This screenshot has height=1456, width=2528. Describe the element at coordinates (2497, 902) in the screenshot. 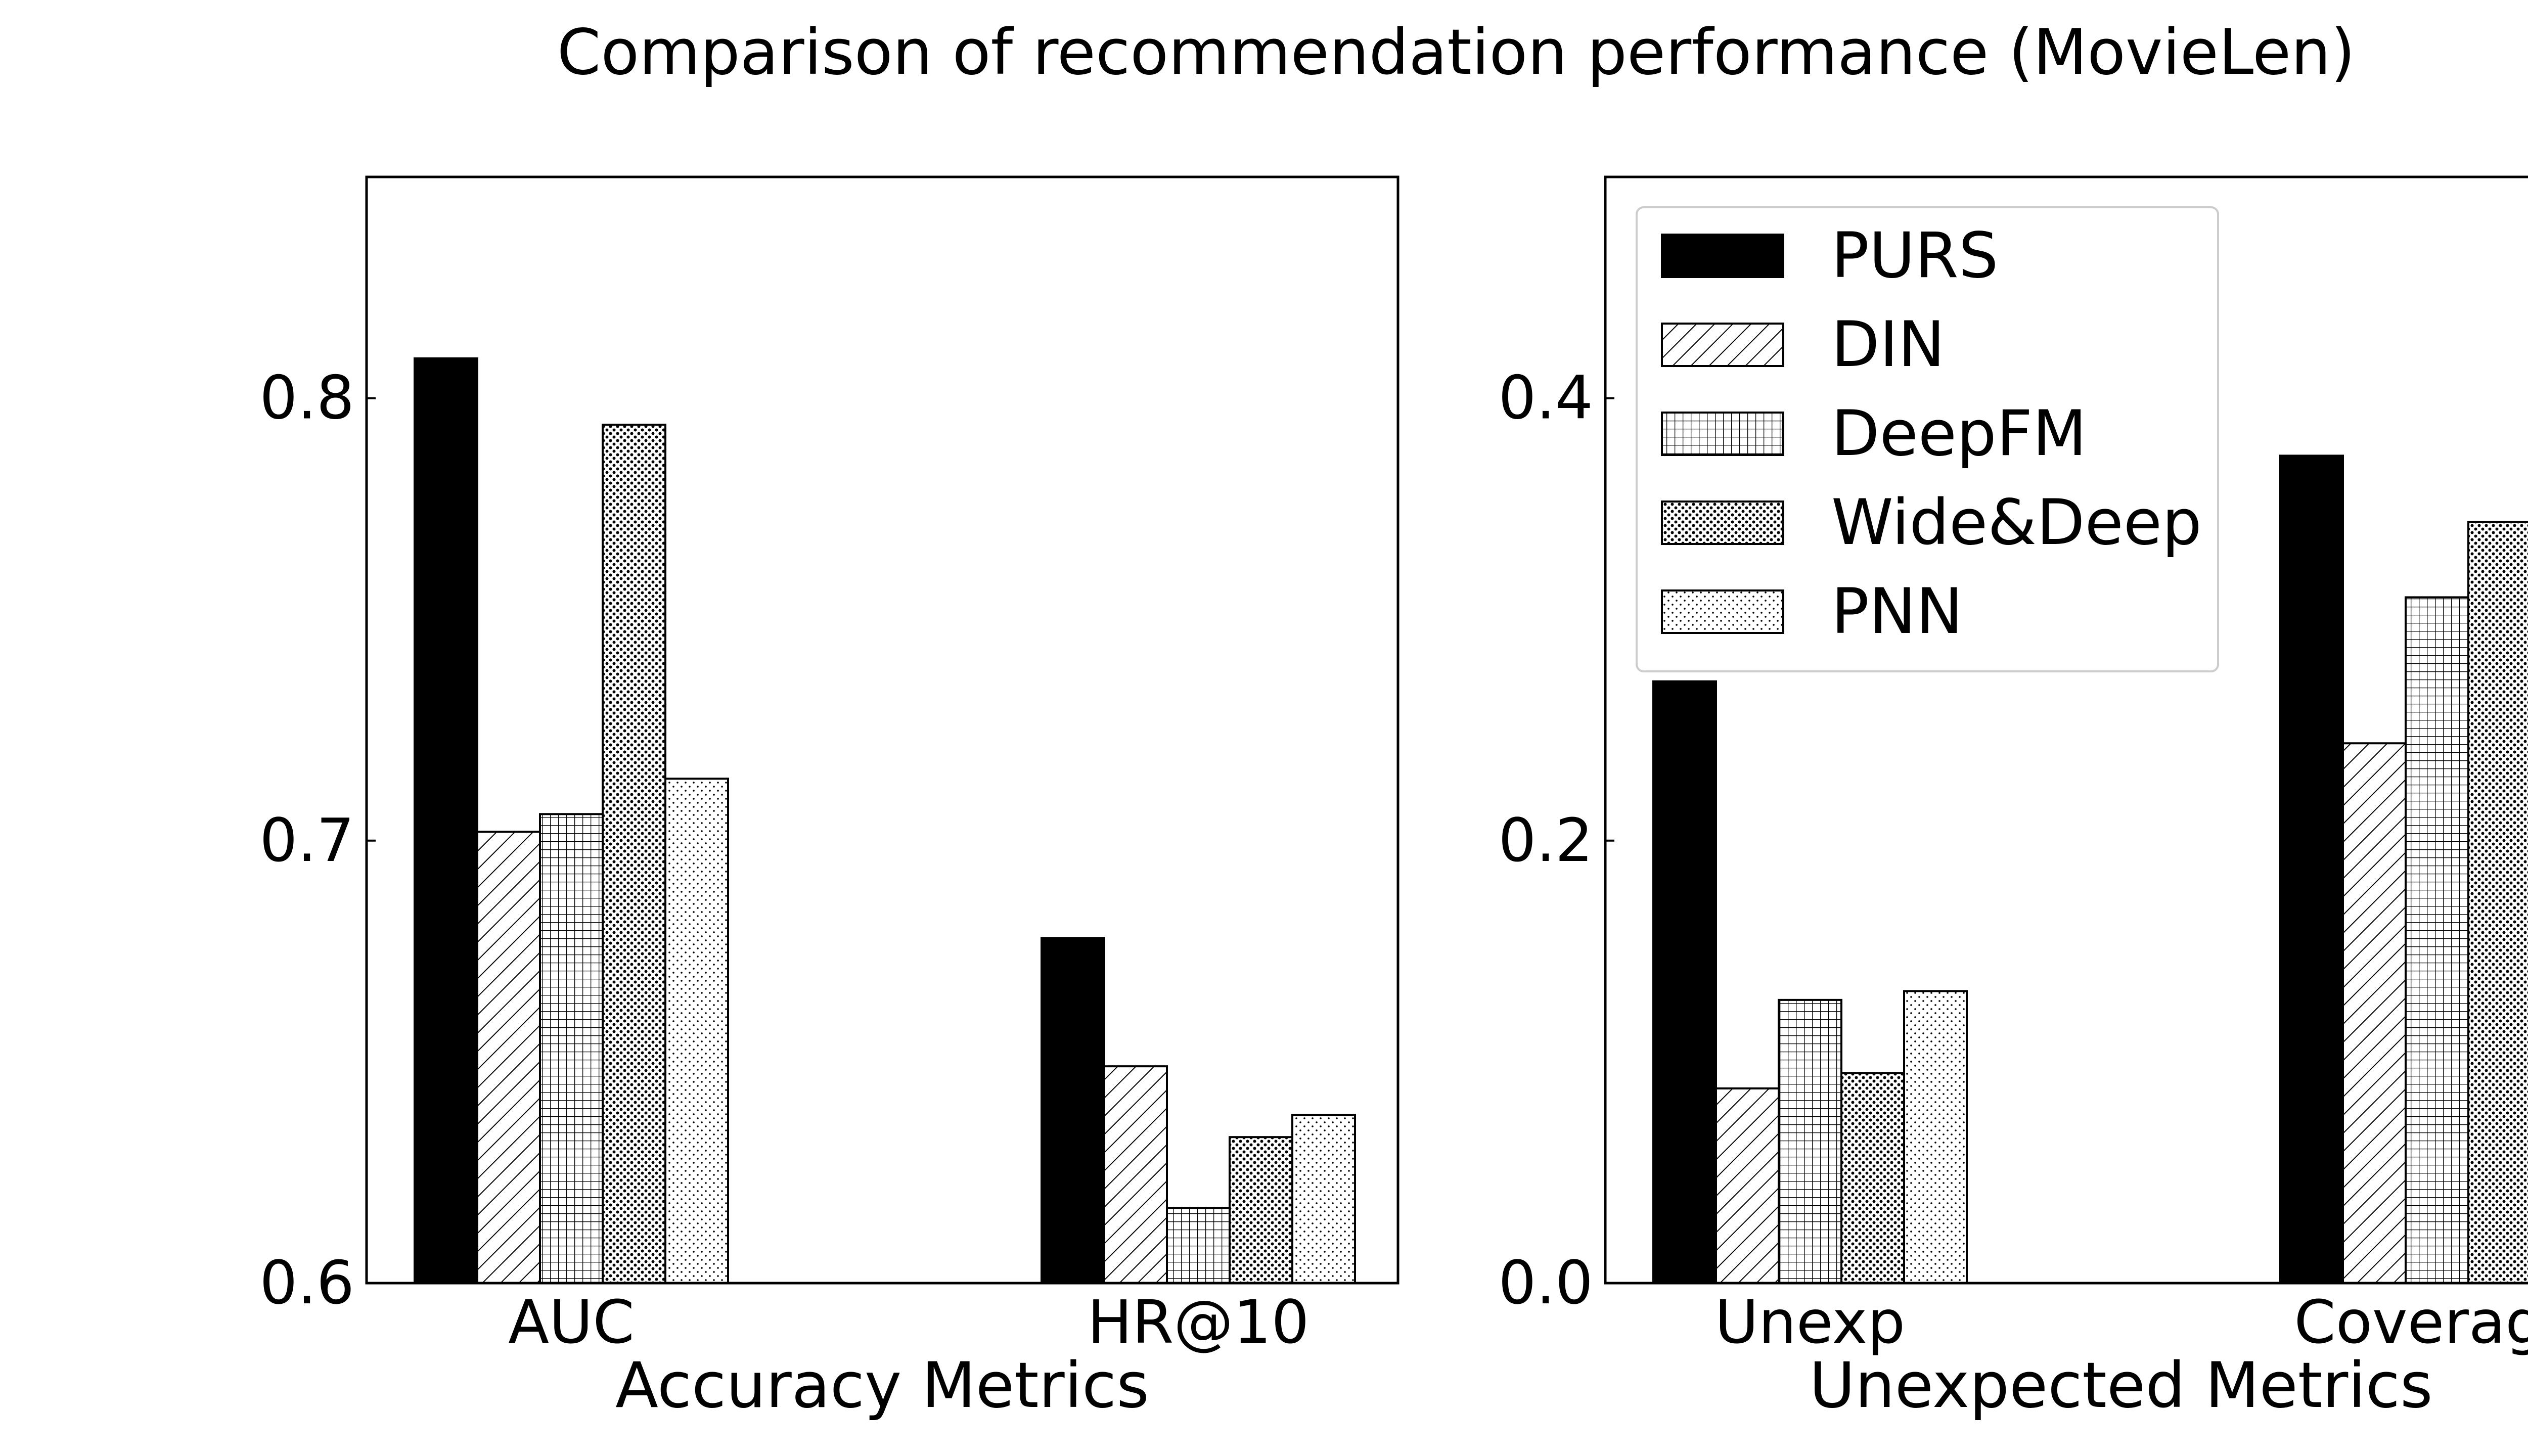

I see `bar-wide-deep-coverage` at that location.